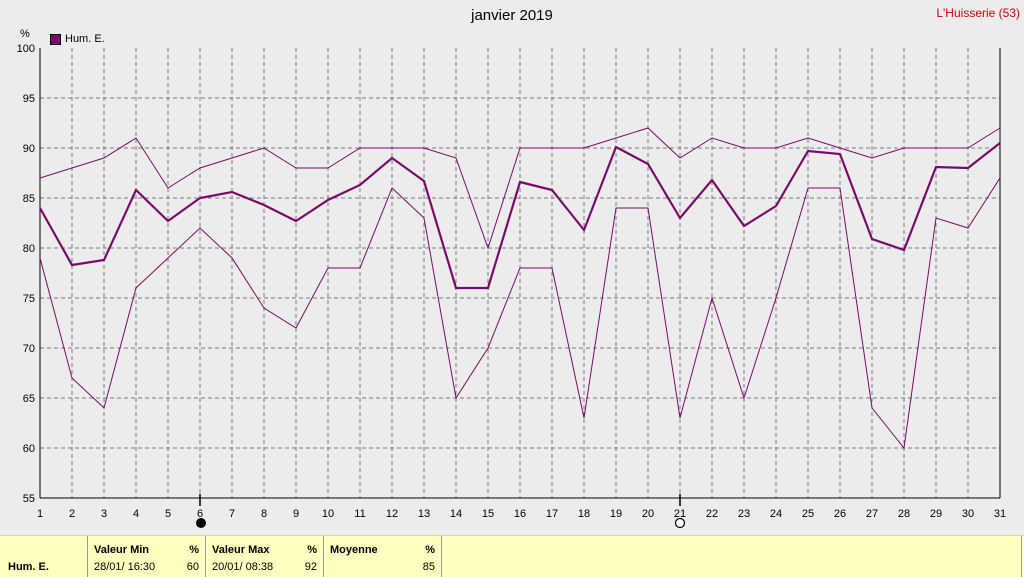  I want to click on y-tick-label: 90, so click(29, 149).